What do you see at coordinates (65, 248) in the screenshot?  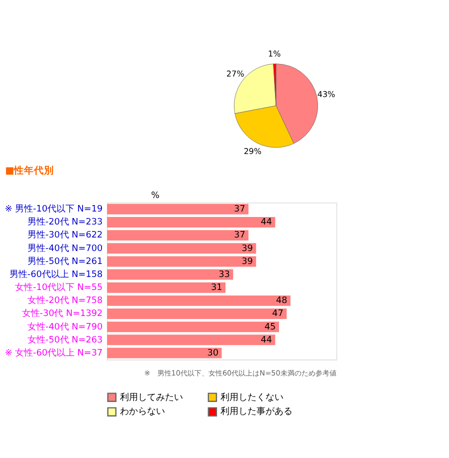 I see `y-tick-label: 男性-40代 N=700` at bounding box center [65, 248].